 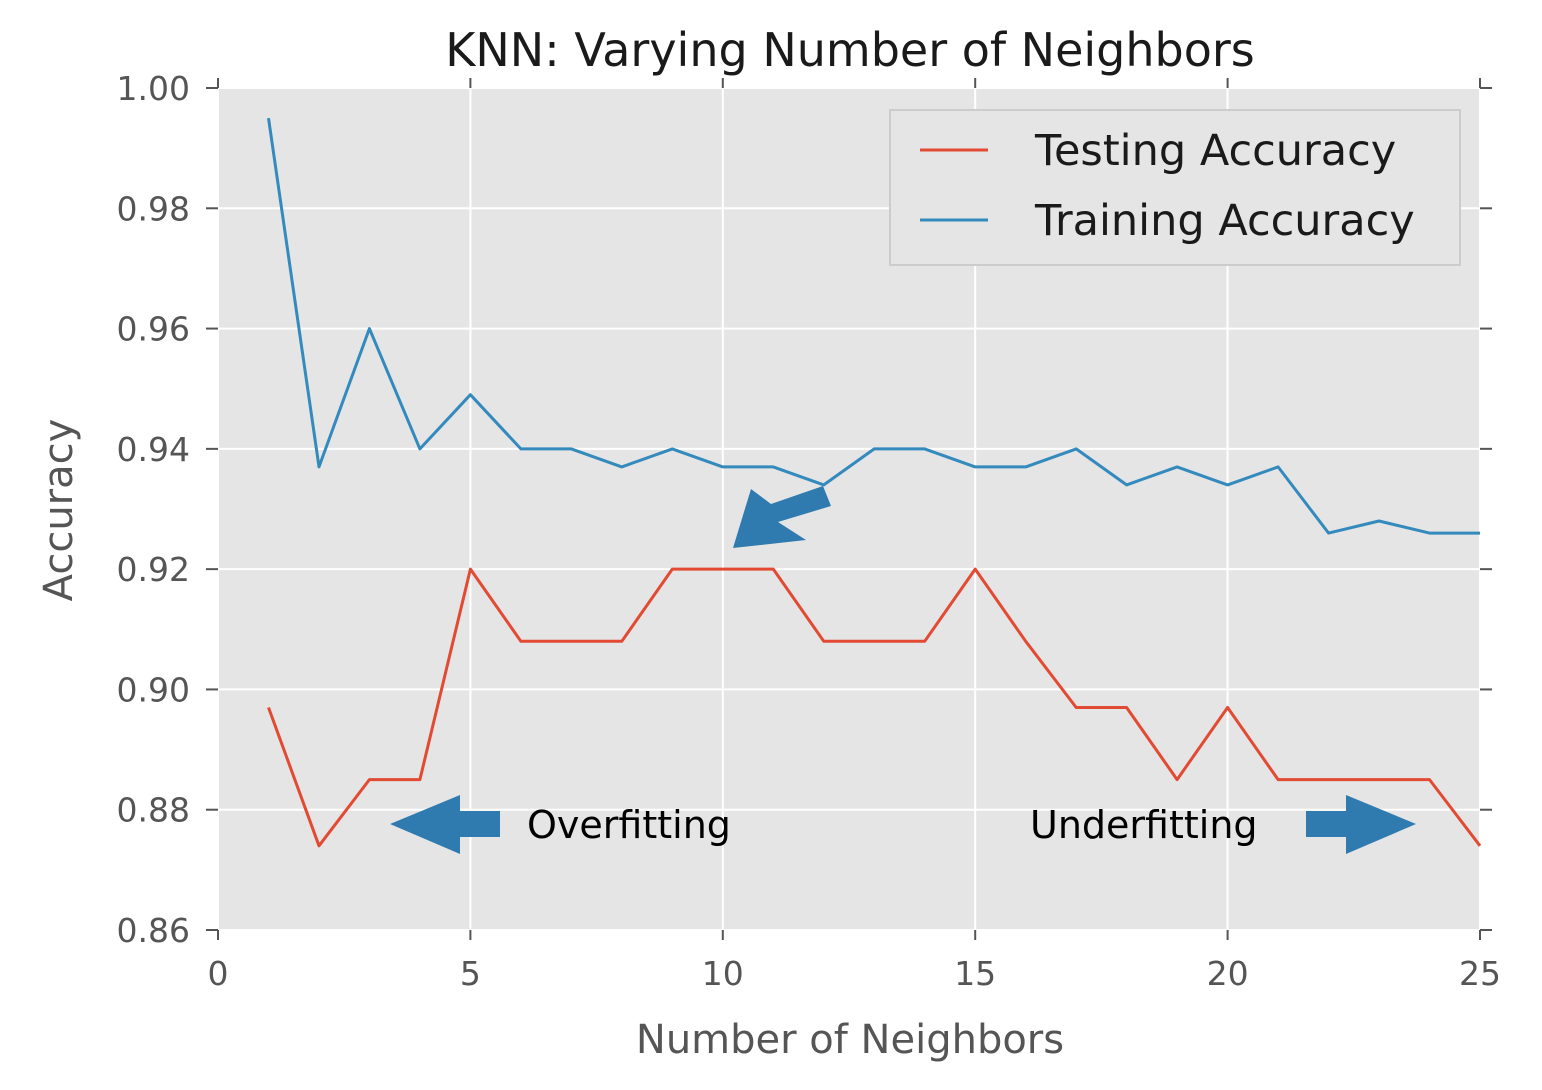 What do you see at coordinates (153, 329) in the screenshot?
I see `y-tick-label: 0.96` at bounding box center [153, 329].